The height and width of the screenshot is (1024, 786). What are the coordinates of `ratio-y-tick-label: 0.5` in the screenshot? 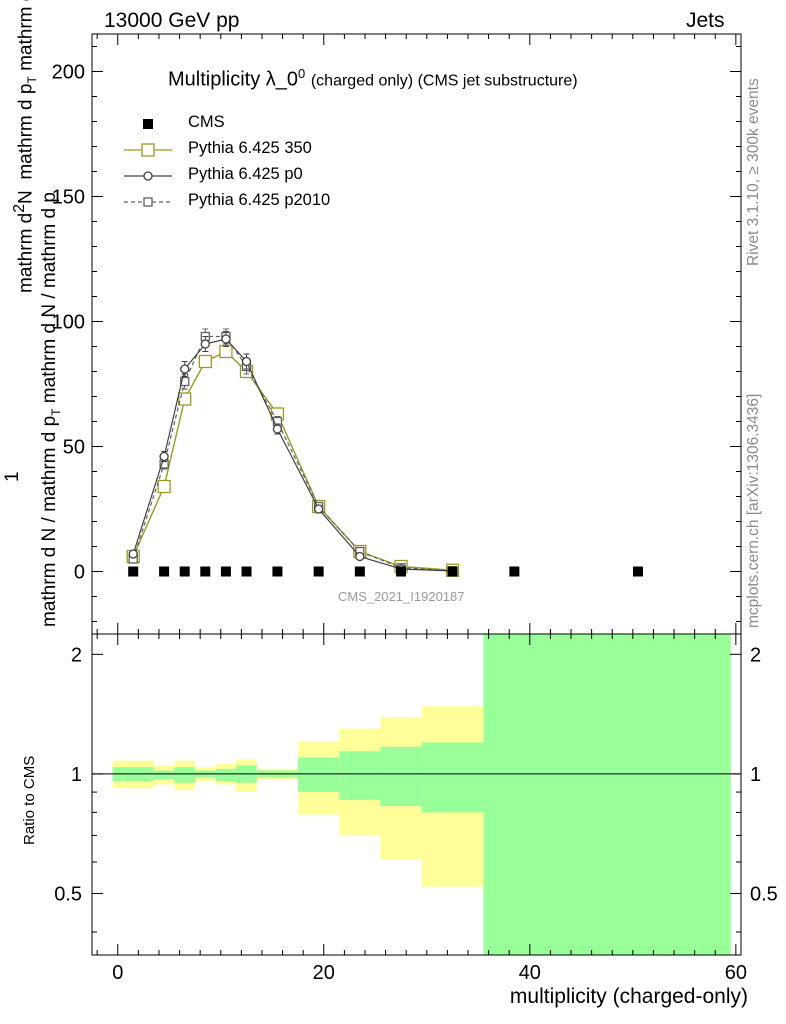 It's located at (68, 894).